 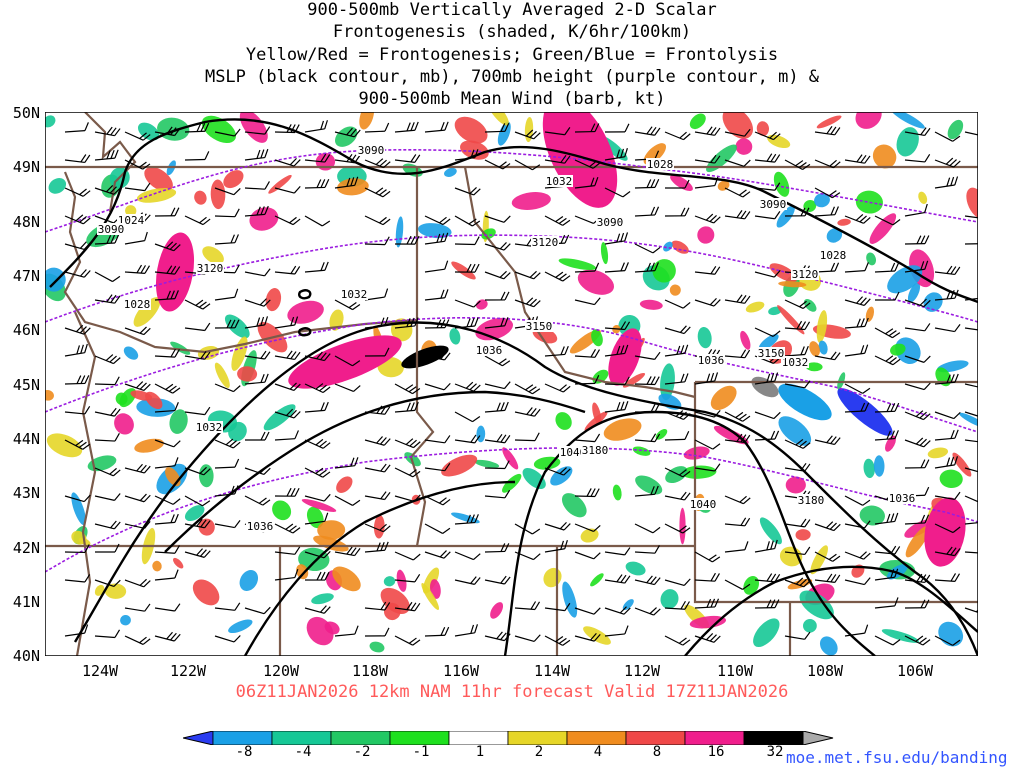 What do you see at coordinates (26, 656) in the screenshot?
I see `lat-label: 40N` at bounding box center [26, 656].